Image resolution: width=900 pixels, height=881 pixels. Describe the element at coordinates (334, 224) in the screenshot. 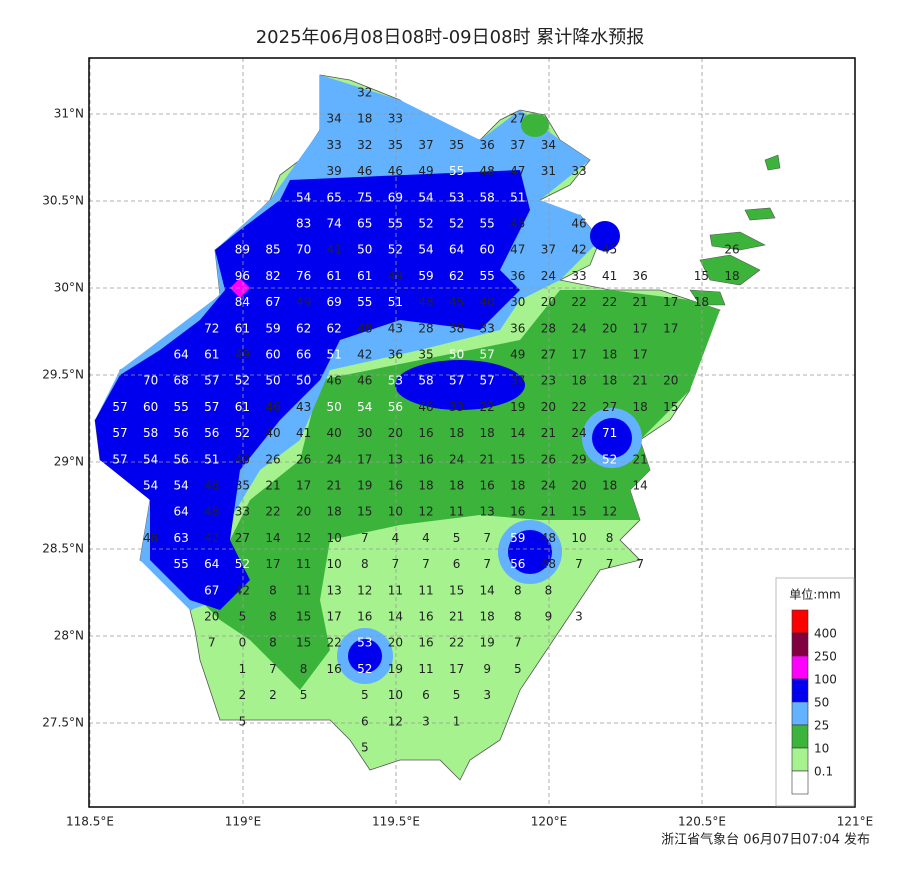

I see `station-value: 74` at that location.